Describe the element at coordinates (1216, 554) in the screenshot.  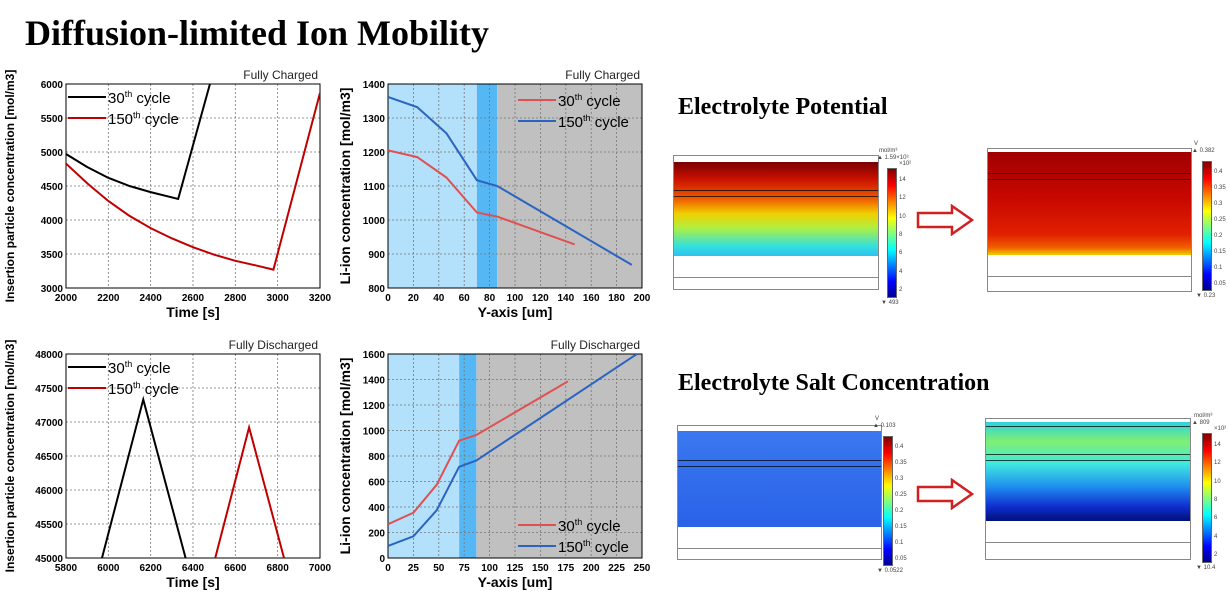
I see `colorbar-tick: 2` at that location.